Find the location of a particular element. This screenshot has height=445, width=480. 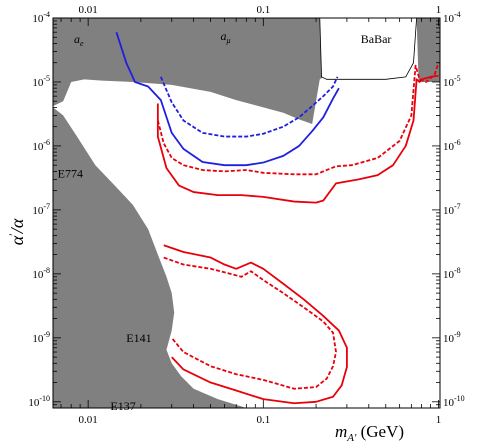

x-top-tick-label: 0.1 is located at coordinates (263, 10).